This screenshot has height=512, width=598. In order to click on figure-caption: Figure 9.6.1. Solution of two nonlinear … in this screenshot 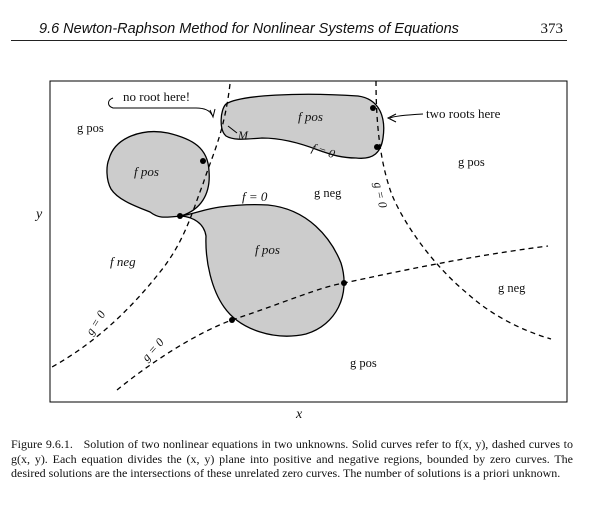, I will do `click(292, 459)`.